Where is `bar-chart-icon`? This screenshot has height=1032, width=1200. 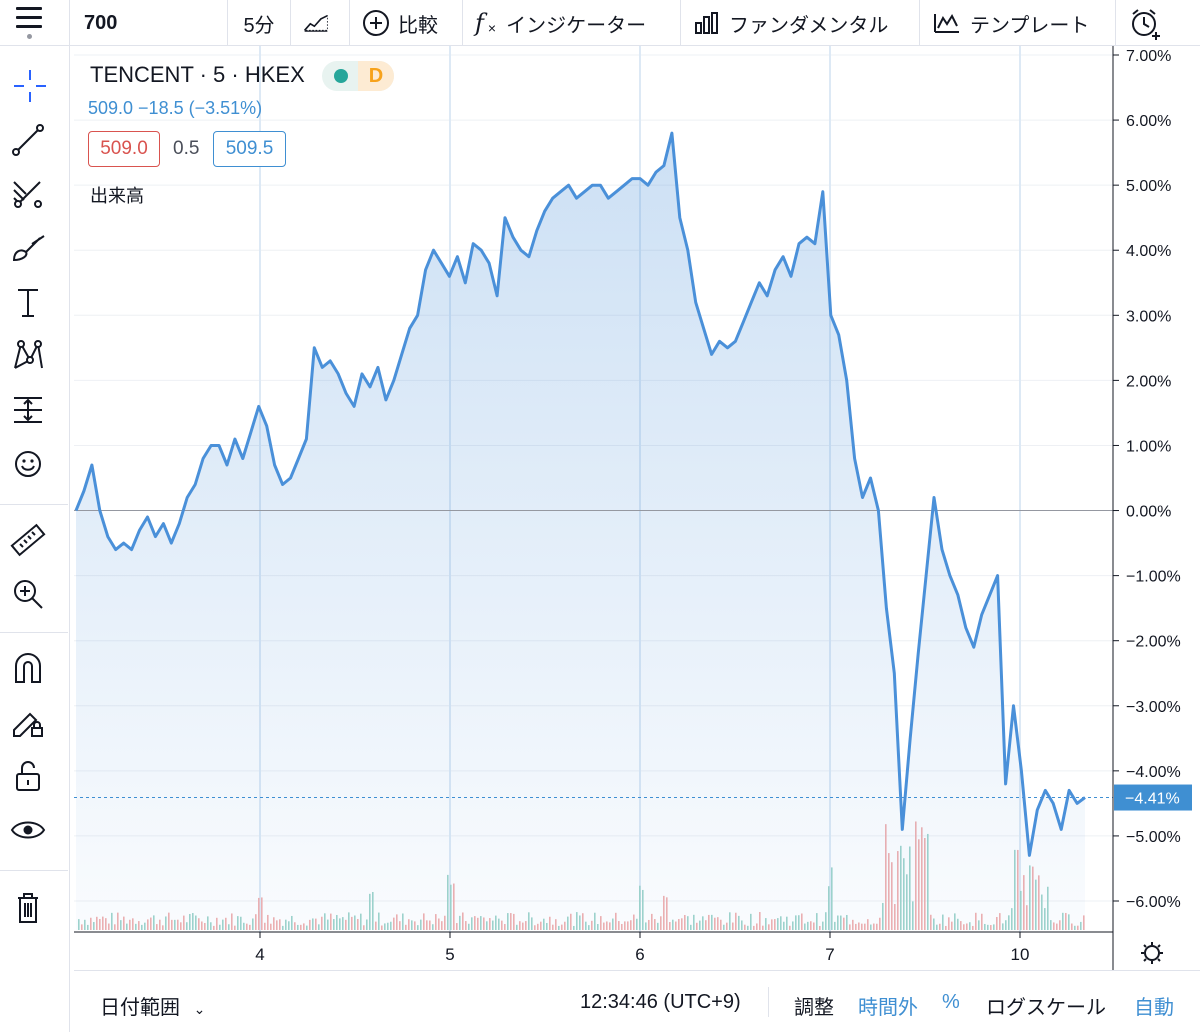
bar-chart-icon is located at coordinates (706, 23).